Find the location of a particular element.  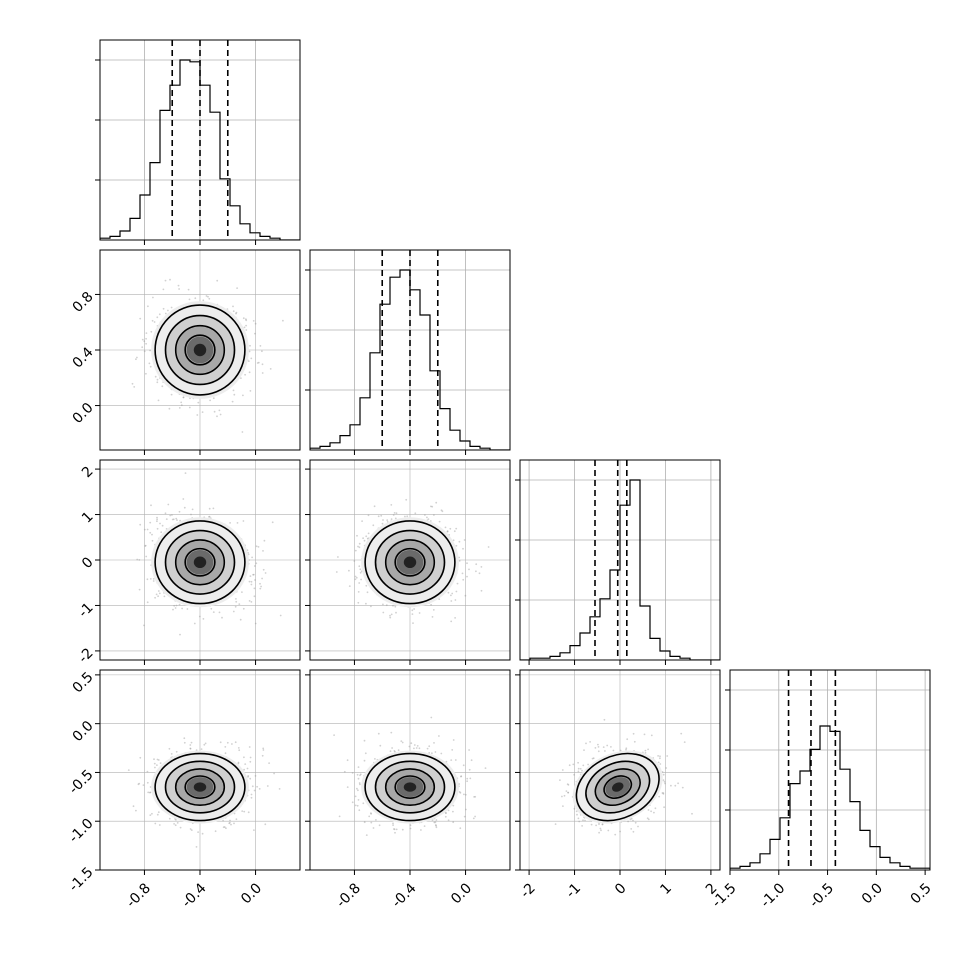

y-tick-label: 2 is located at coordinates (88, 472).